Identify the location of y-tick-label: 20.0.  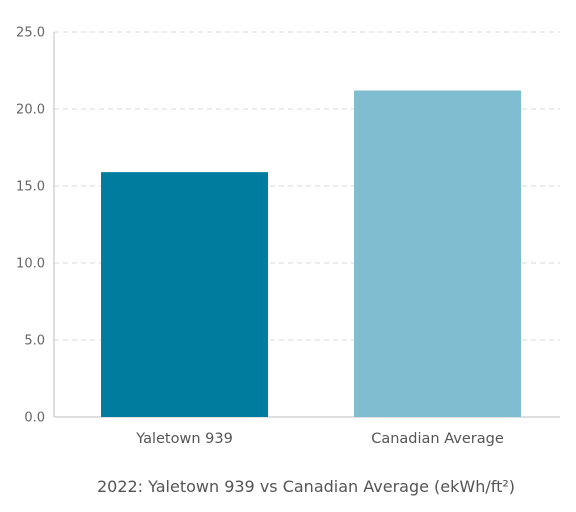
(30, 110).